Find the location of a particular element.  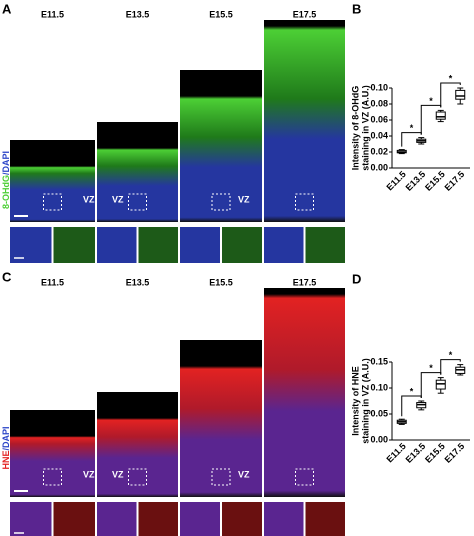

y-axis-title: Intensity of HNE is located at coordinates (355, 401).